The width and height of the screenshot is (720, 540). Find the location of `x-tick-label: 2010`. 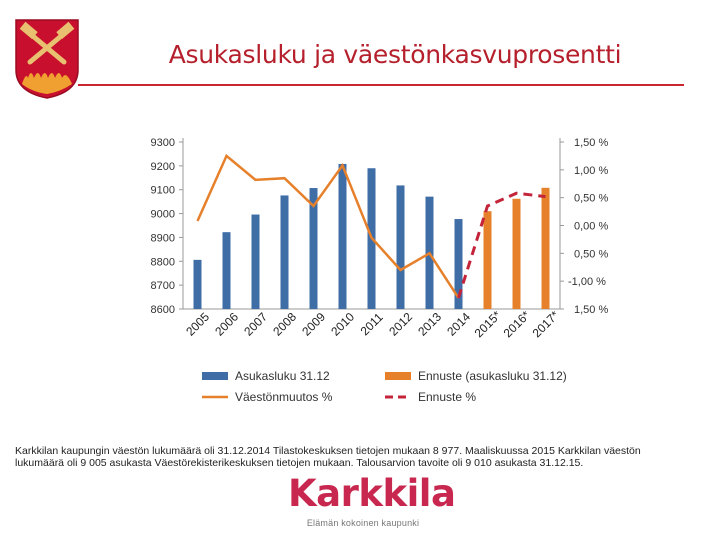

x-tick-label: 2010 is located at coordinates (342, 324).